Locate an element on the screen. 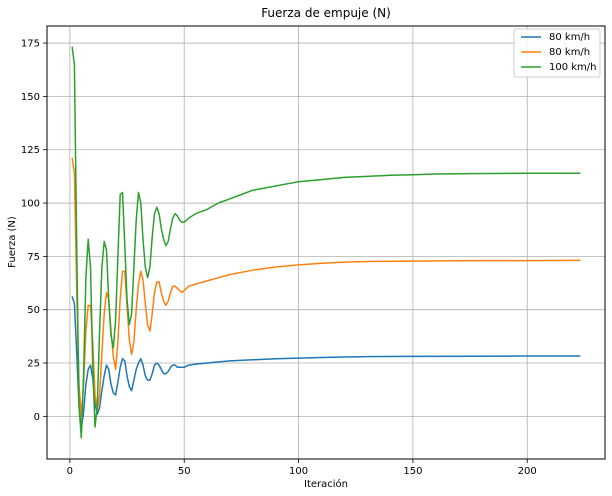  x-tick-label: 150 is located at coordinates (412, 471).